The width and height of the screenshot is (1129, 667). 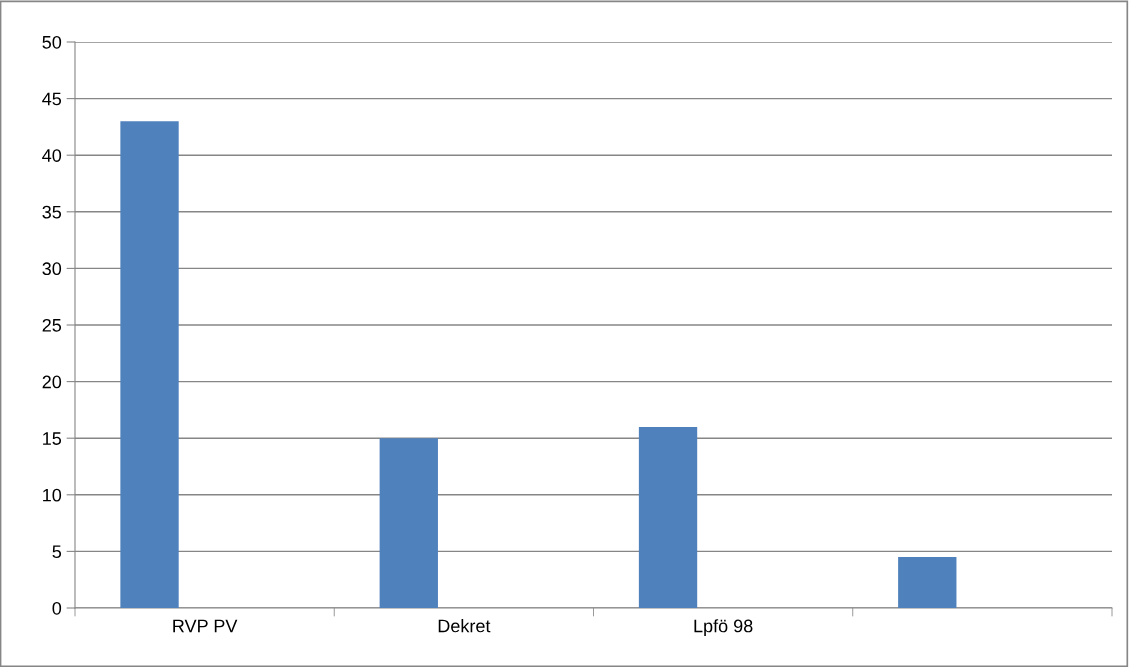 I want to click on y-tick-label: 40, so click(x=52, y=155).